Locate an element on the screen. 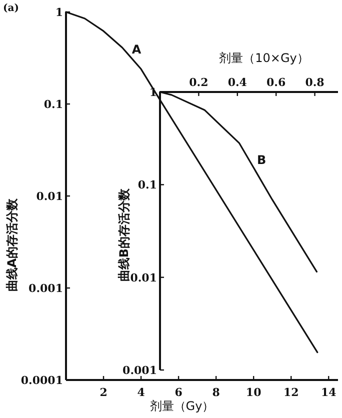 The width and height of the screenshot is (342, 418). text: (a) is located at coordinates (11, 8).